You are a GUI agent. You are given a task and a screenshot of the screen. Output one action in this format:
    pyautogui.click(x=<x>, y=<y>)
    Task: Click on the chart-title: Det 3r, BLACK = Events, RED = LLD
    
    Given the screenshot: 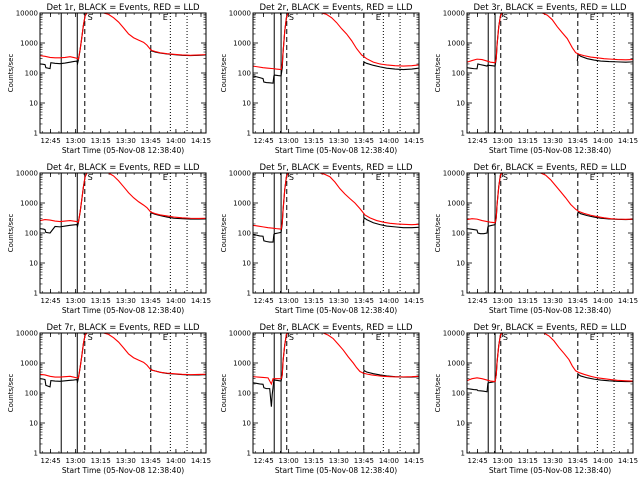 What is the action you would take?
    pyautogui.click(x=550, y=8)
    